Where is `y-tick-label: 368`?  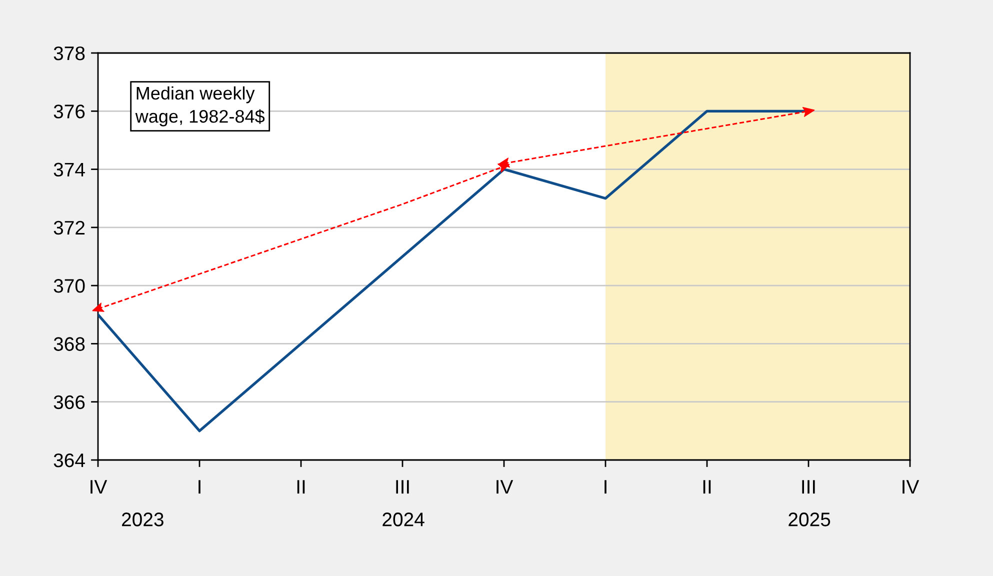
y-tick-label: 368 is located at coordinates (69, 344).